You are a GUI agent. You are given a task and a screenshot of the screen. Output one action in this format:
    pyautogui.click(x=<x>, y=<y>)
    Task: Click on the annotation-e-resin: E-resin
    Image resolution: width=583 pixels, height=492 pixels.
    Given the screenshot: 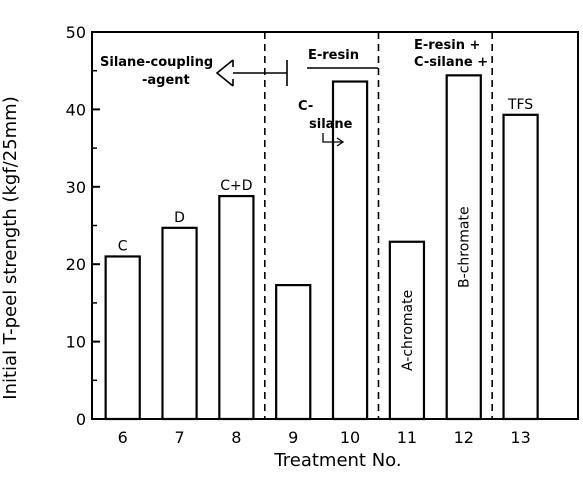 What is the action you would take?
    pyautogui.click(x=333, y=55)
    